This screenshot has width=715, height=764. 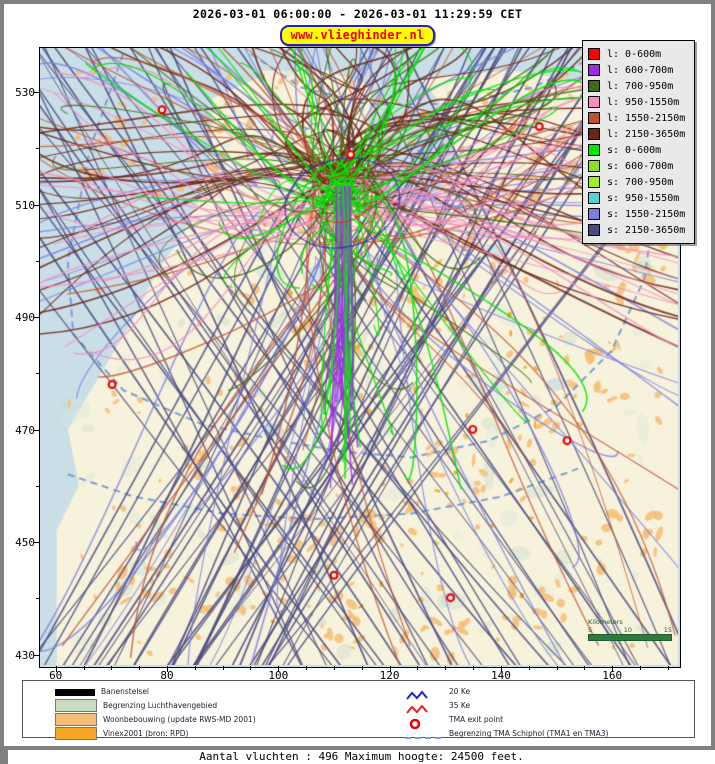 I want to click on legend-row: 20 Ke, so click(x=505, y=692).